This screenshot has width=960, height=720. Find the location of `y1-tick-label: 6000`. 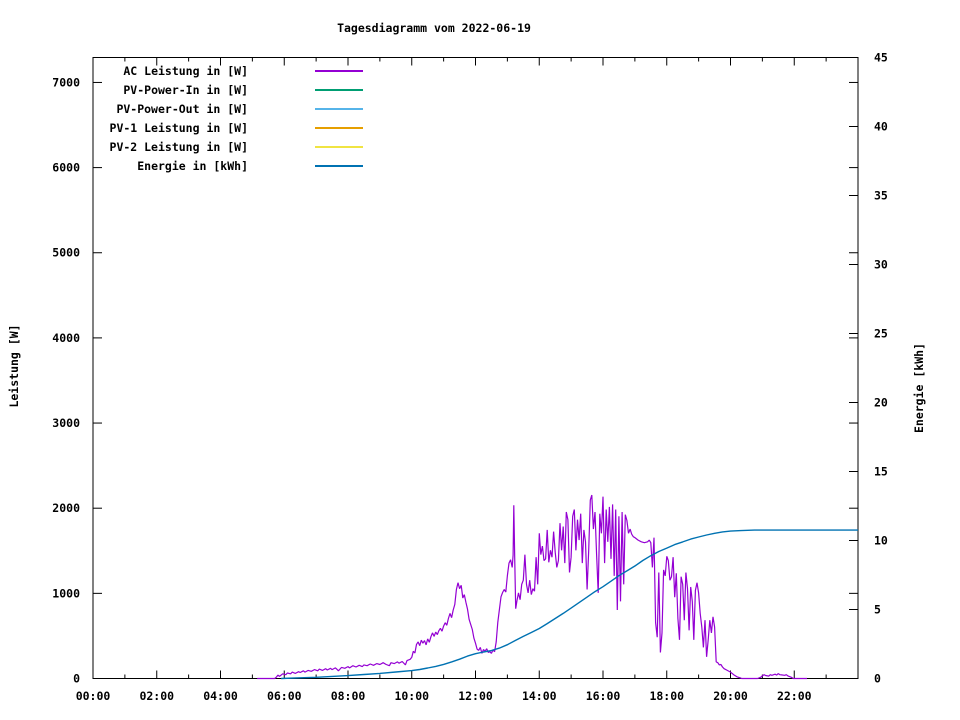

y1-tick-label: 6000 is located at coordinates (66, 168).